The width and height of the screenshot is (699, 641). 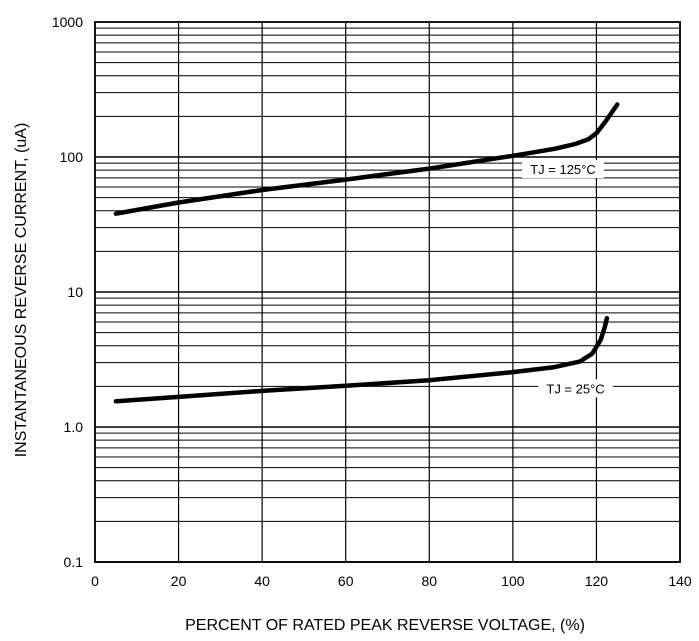 What do you see at coordinates (74, 562) in the screenshot?
I see `y-tick-label: 0.1` at bounding box center [74, 562].